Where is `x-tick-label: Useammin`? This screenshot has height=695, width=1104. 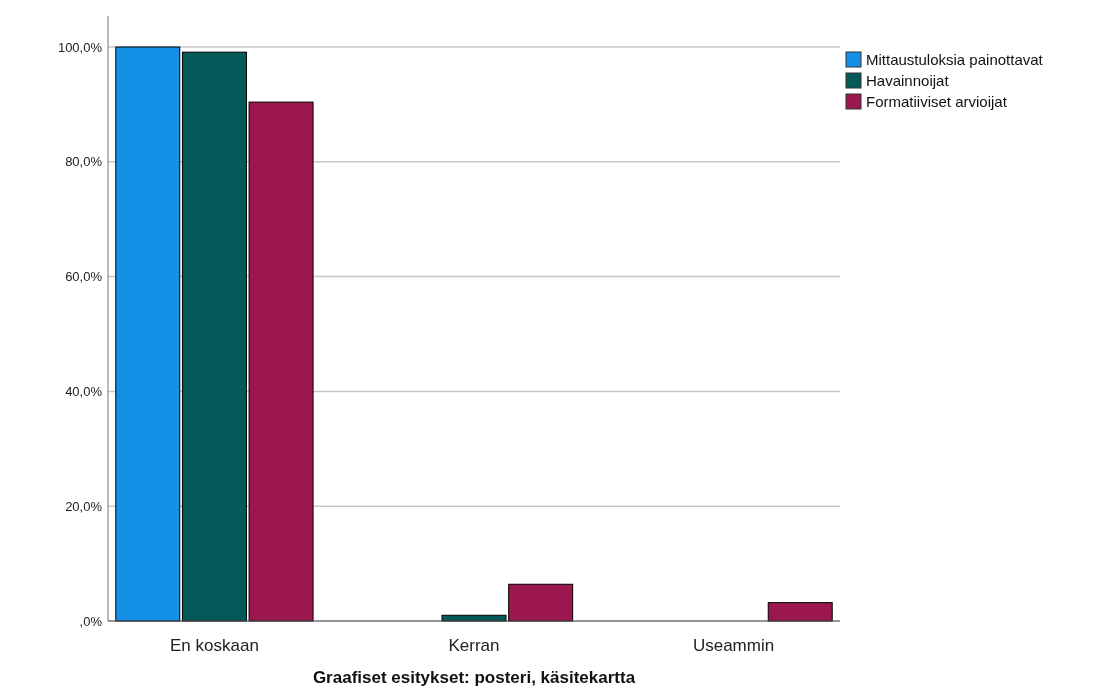
x-tick-label: Useammin is located at coordinates (733, 645).